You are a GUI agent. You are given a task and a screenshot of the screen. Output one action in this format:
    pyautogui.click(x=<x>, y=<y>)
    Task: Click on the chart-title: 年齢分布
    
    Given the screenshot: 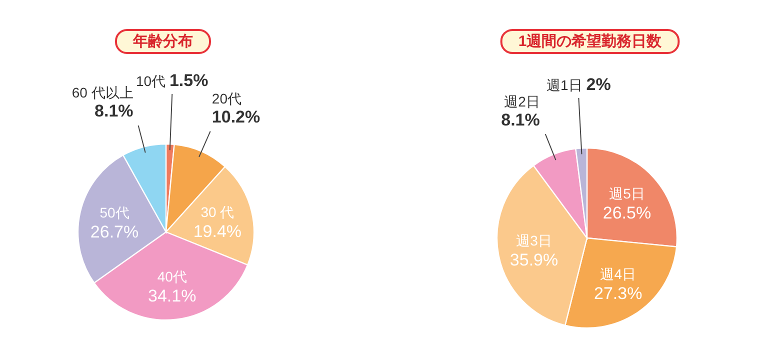 What is the action you would take?
    pyautogui.click(x=162, y=41)
    